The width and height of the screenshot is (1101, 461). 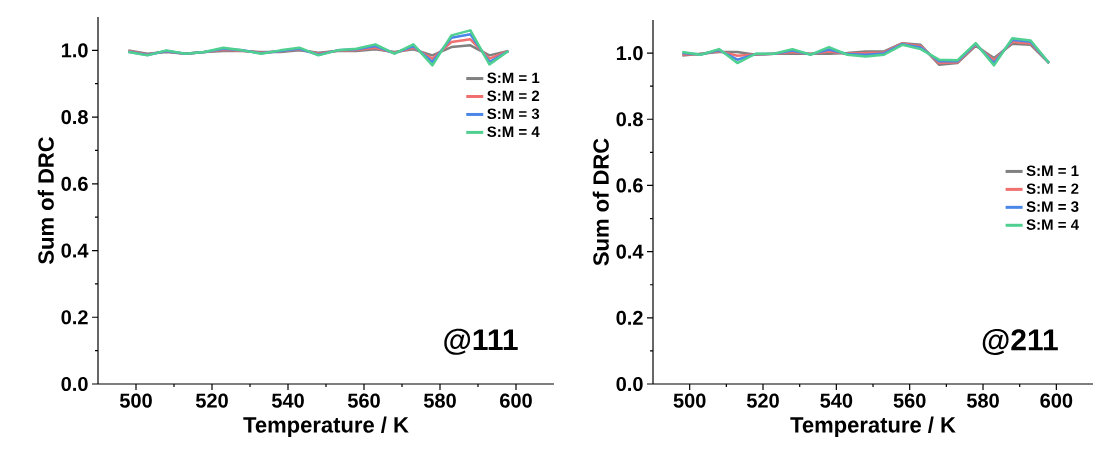 I want to click on annotation: @111, so click(x=481, y=341).